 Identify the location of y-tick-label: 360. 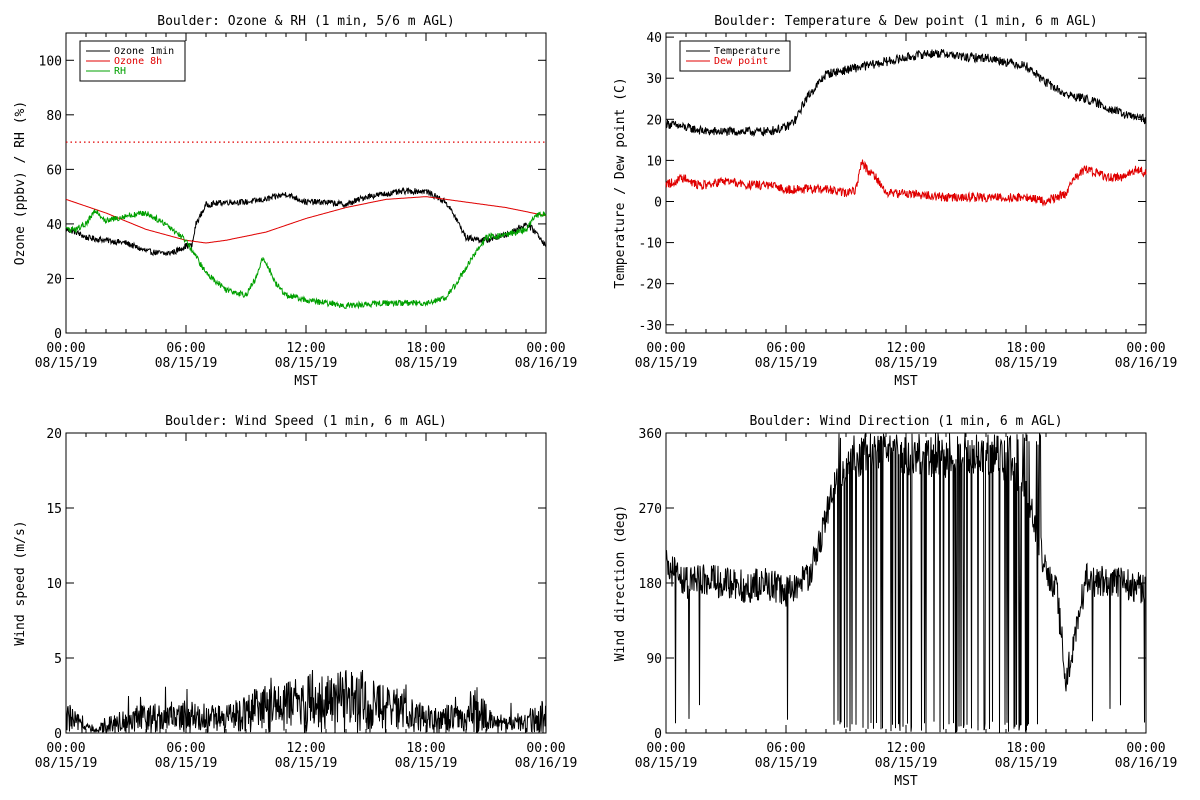
(650, 434).